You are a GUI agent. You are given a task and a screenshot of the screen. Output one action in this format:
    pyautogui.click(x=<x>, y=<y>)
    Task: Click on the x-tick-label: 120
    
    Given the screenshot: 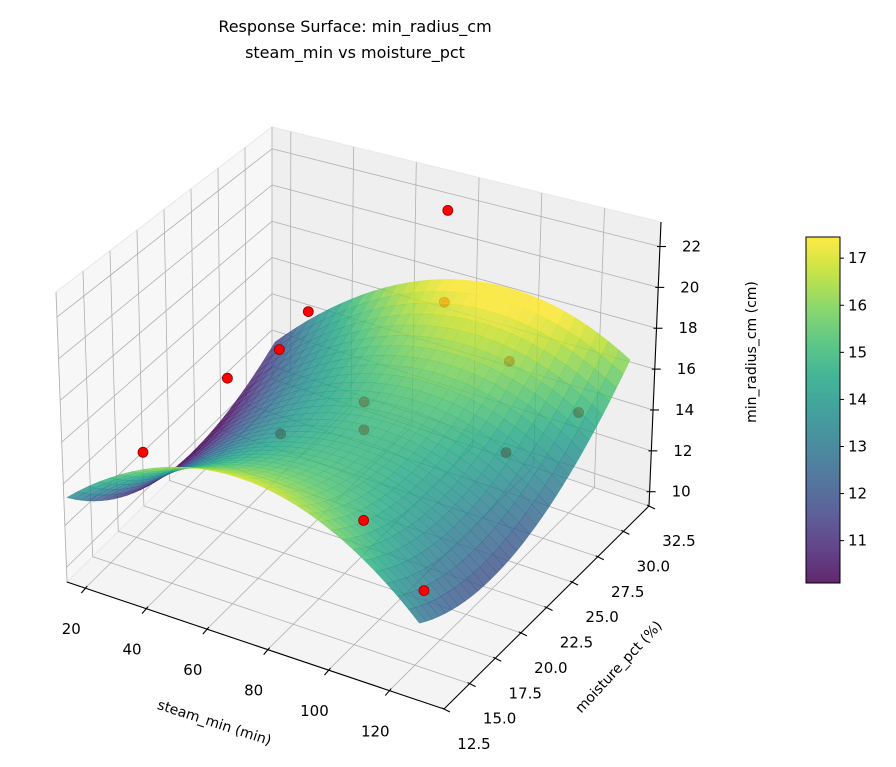 What is the action you would take?
    pyautogui.click(x=375, y=732)
    